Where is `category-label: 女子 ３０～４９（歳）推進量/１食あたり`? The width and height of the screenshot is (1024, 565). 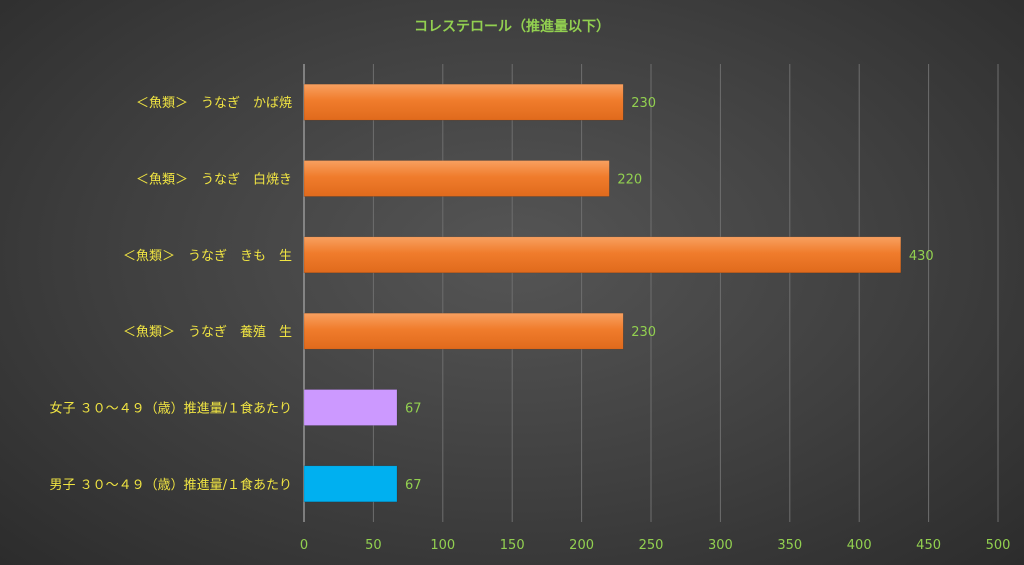 category-label: 女子 ３０～４９（歳）推進量/１食あたり is located at coordinates (170, 409).